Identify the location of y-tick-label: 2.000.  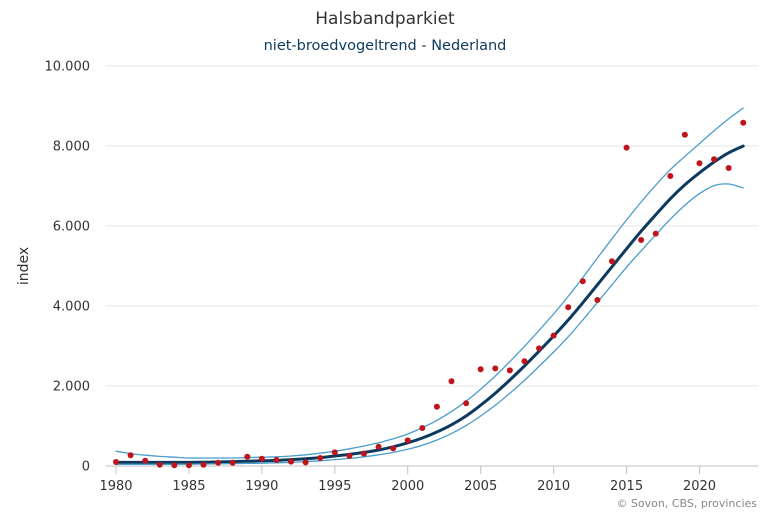
(71, 387).